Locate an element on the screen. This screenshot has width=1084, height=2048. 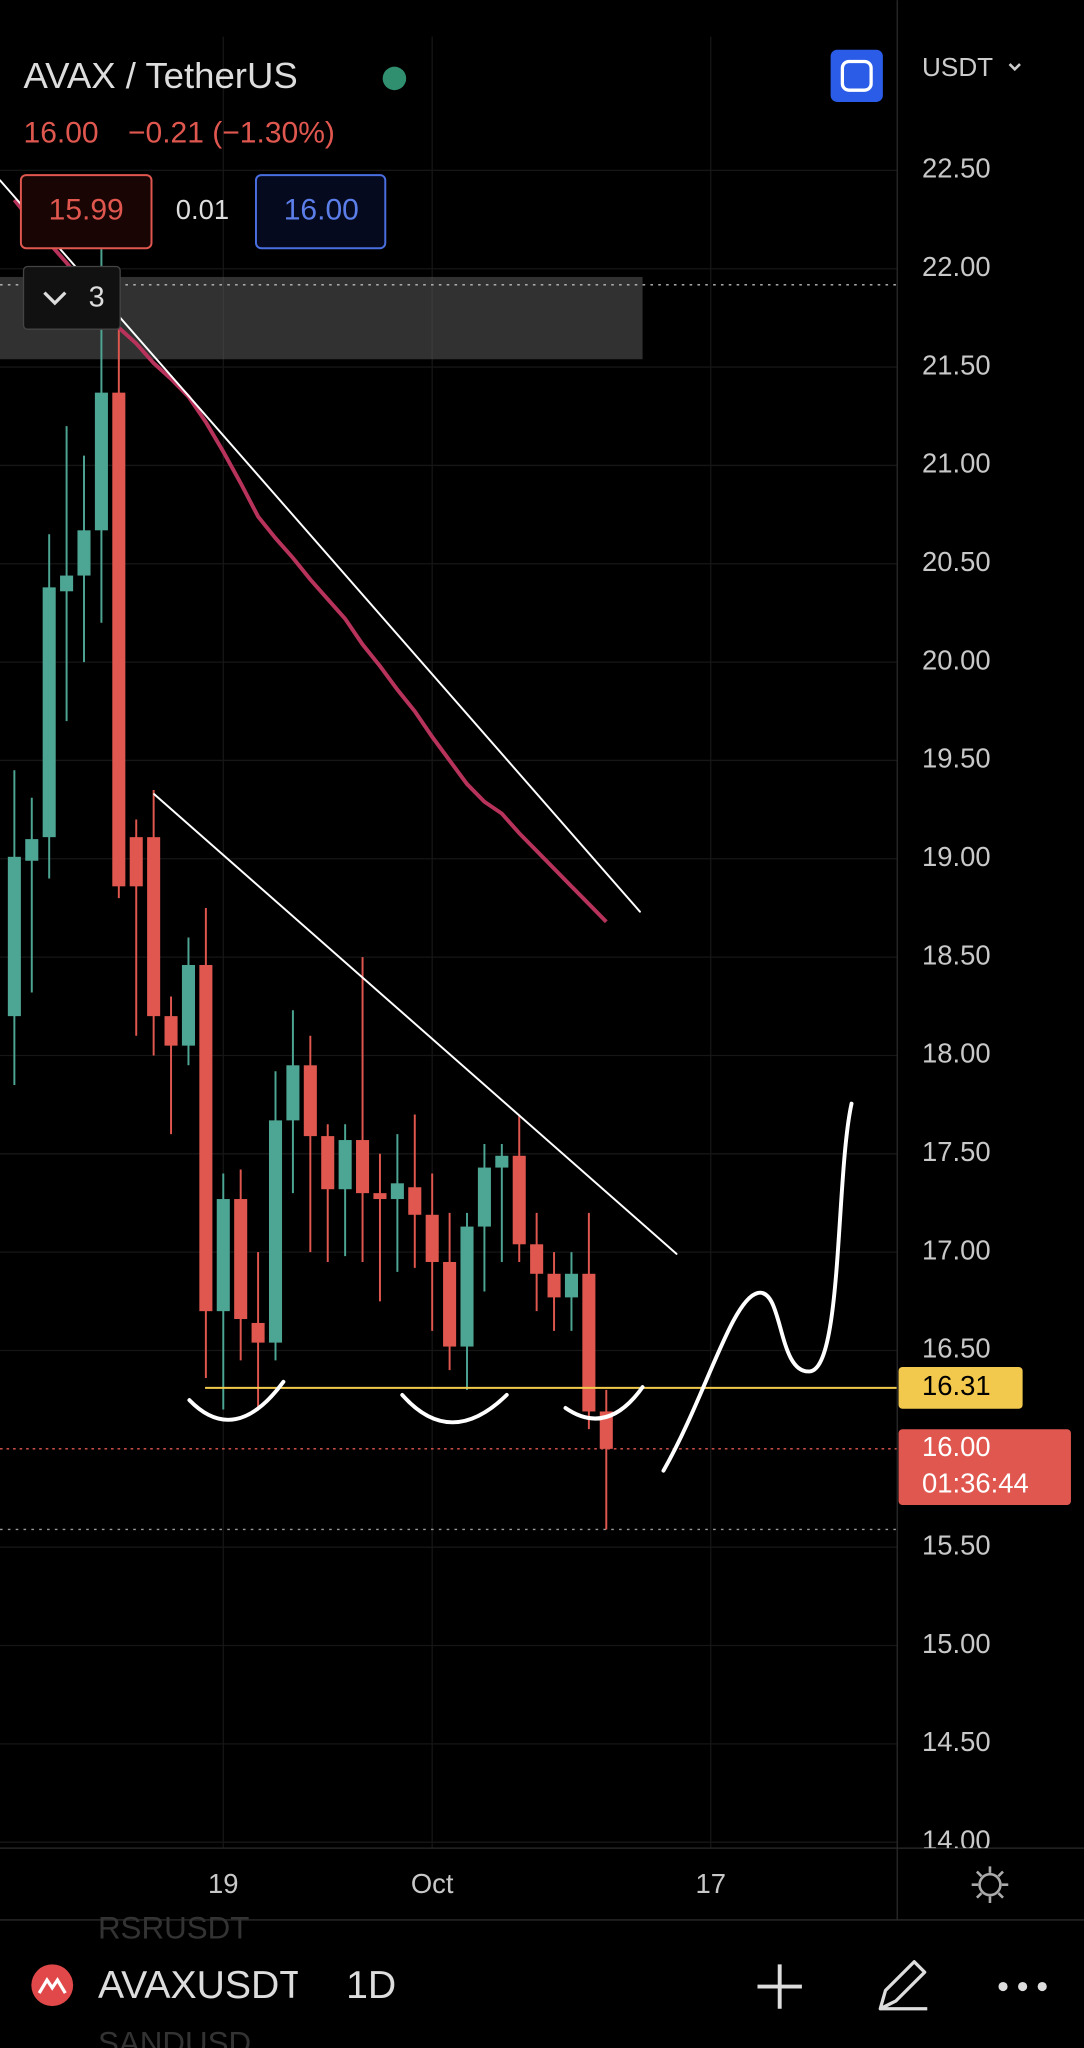
currency-select: USDT is located at coordinates (957, 67).